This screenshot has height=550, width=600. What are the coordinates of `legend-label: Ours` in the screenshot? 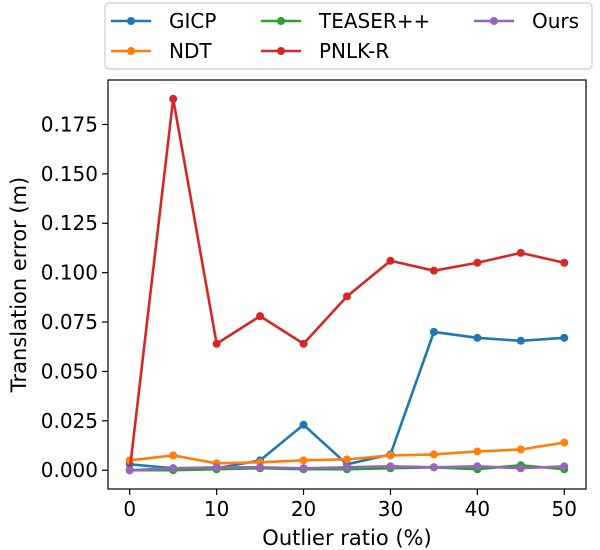 It's located at (555, 21).